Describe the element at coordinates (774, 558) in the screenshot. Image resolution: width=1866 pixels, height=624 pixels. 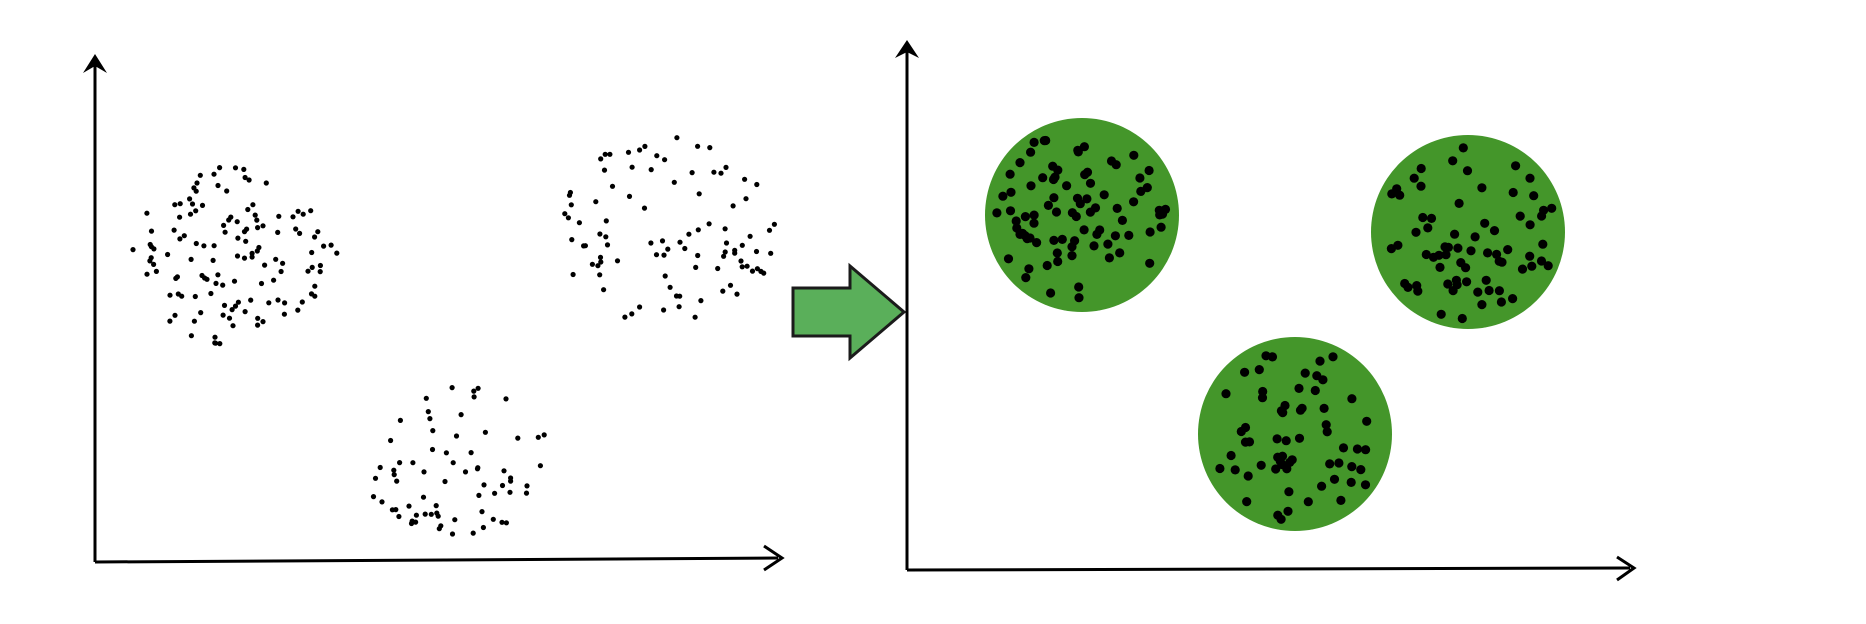
I see `left-x-axis-arrowhead` at that location.